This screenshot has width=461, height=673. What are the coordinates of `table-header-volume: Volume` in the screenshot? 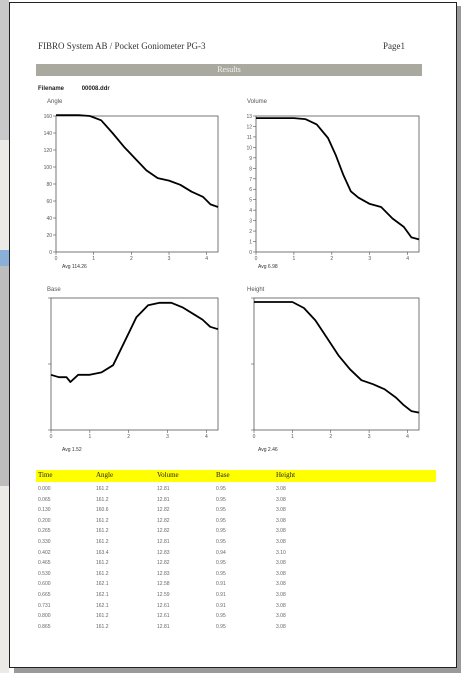 It's located at (168, 475).